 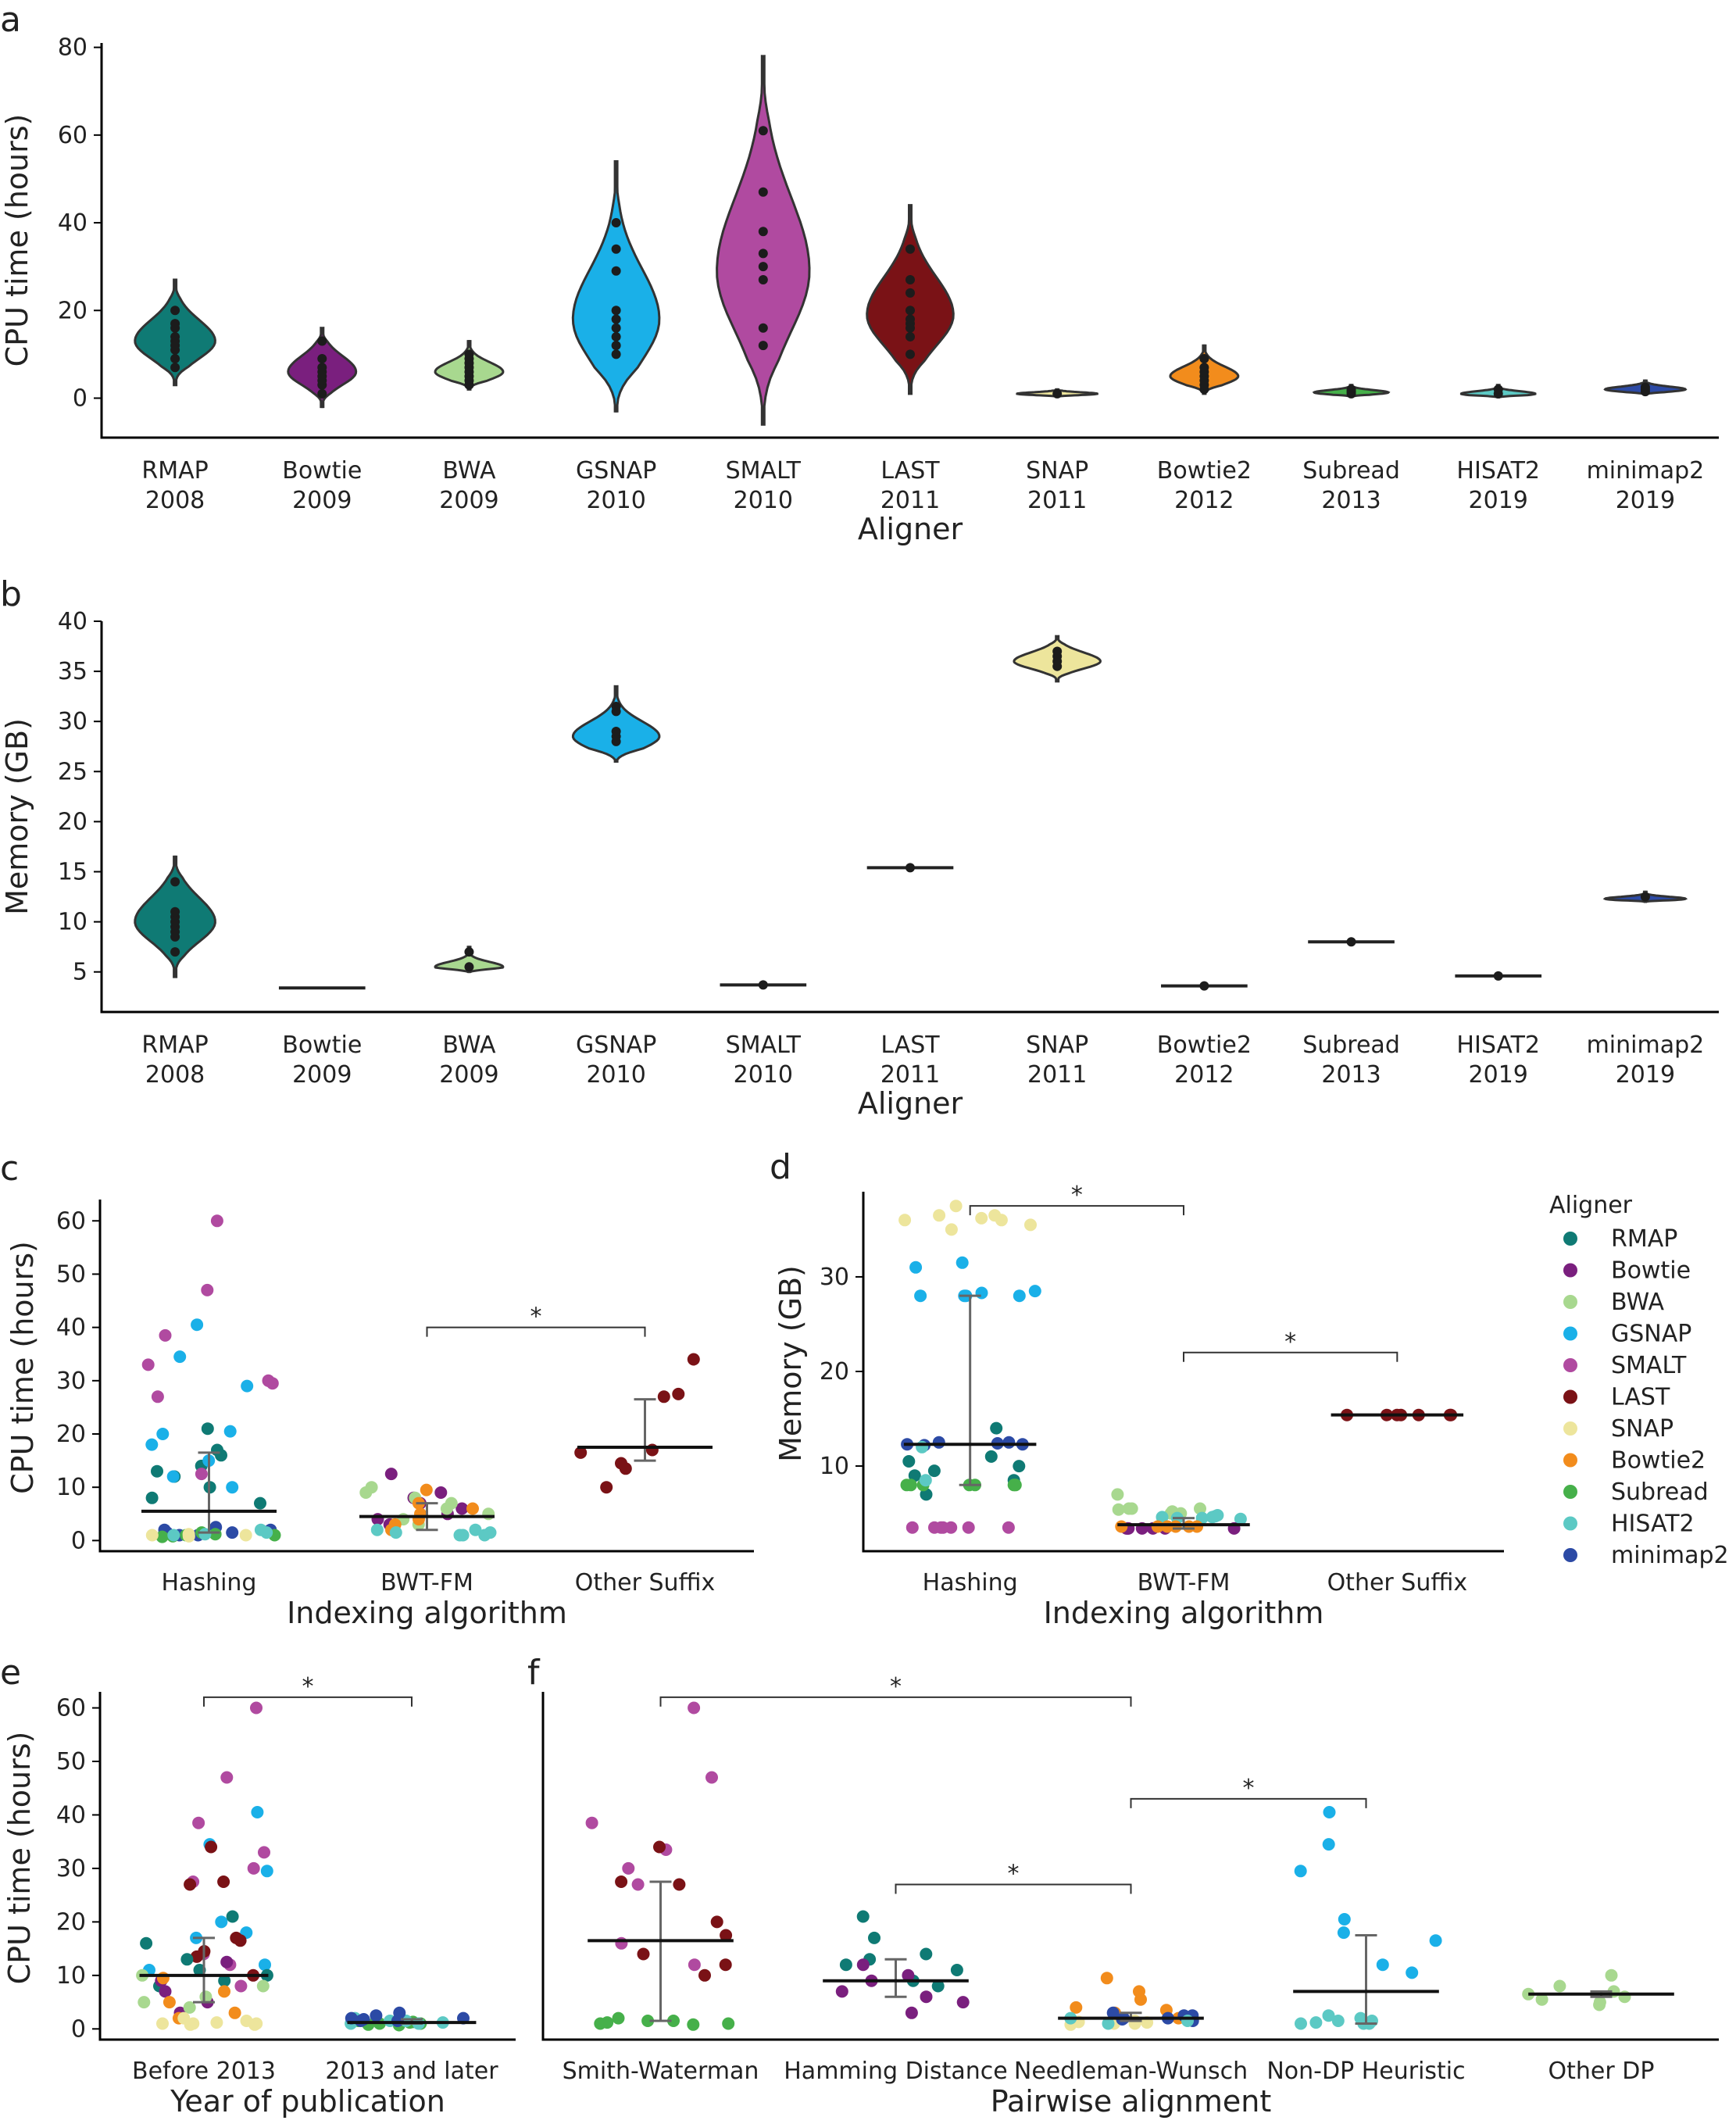 I want to click on x-tick-label: Hamming Distance, so click(x=896, y=2071).